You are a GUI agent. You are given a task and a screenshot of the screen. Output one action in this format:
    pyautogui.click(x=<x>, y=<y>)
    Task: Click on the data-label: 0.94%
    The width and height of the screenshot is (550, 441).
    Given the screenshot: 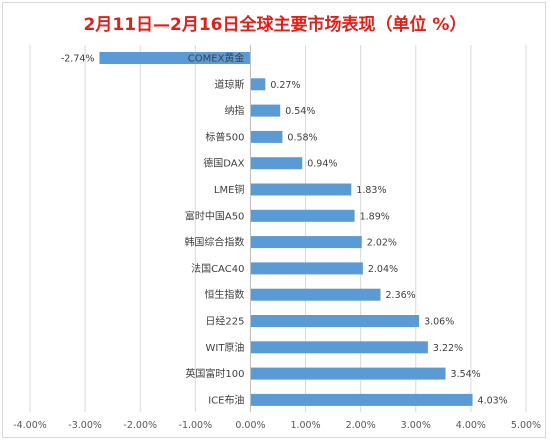 What is the action you would take?
    pyautogui.click(x=322, y=164)
    